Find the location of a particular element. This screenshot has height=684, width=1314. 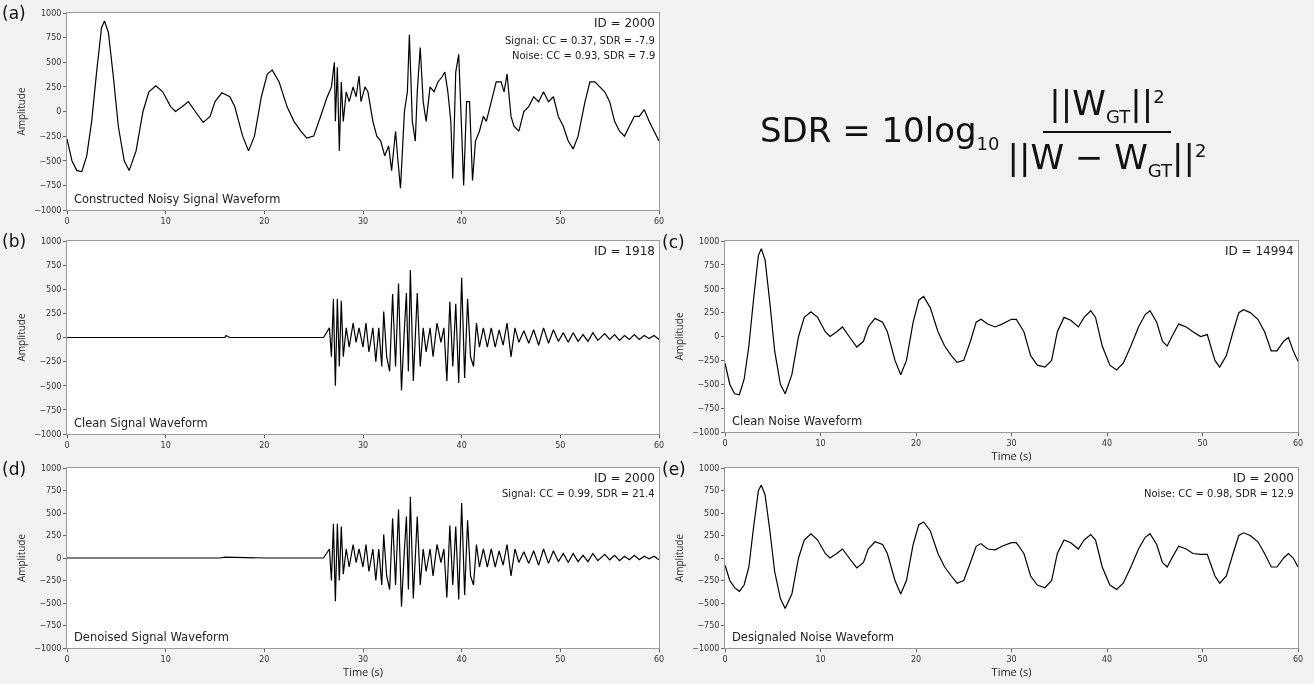

text: ||W − W$_{GT}$||$^{2}$ is located at coordinates (1107, 158).